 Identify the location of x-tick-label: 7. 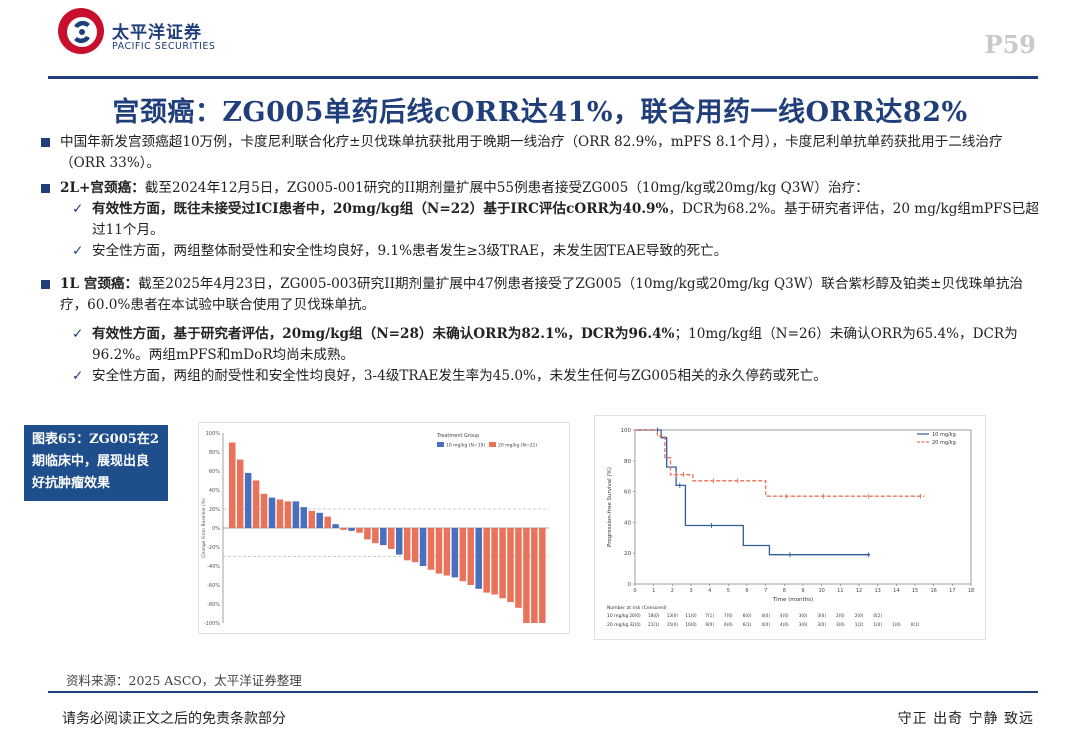
(765, 591).